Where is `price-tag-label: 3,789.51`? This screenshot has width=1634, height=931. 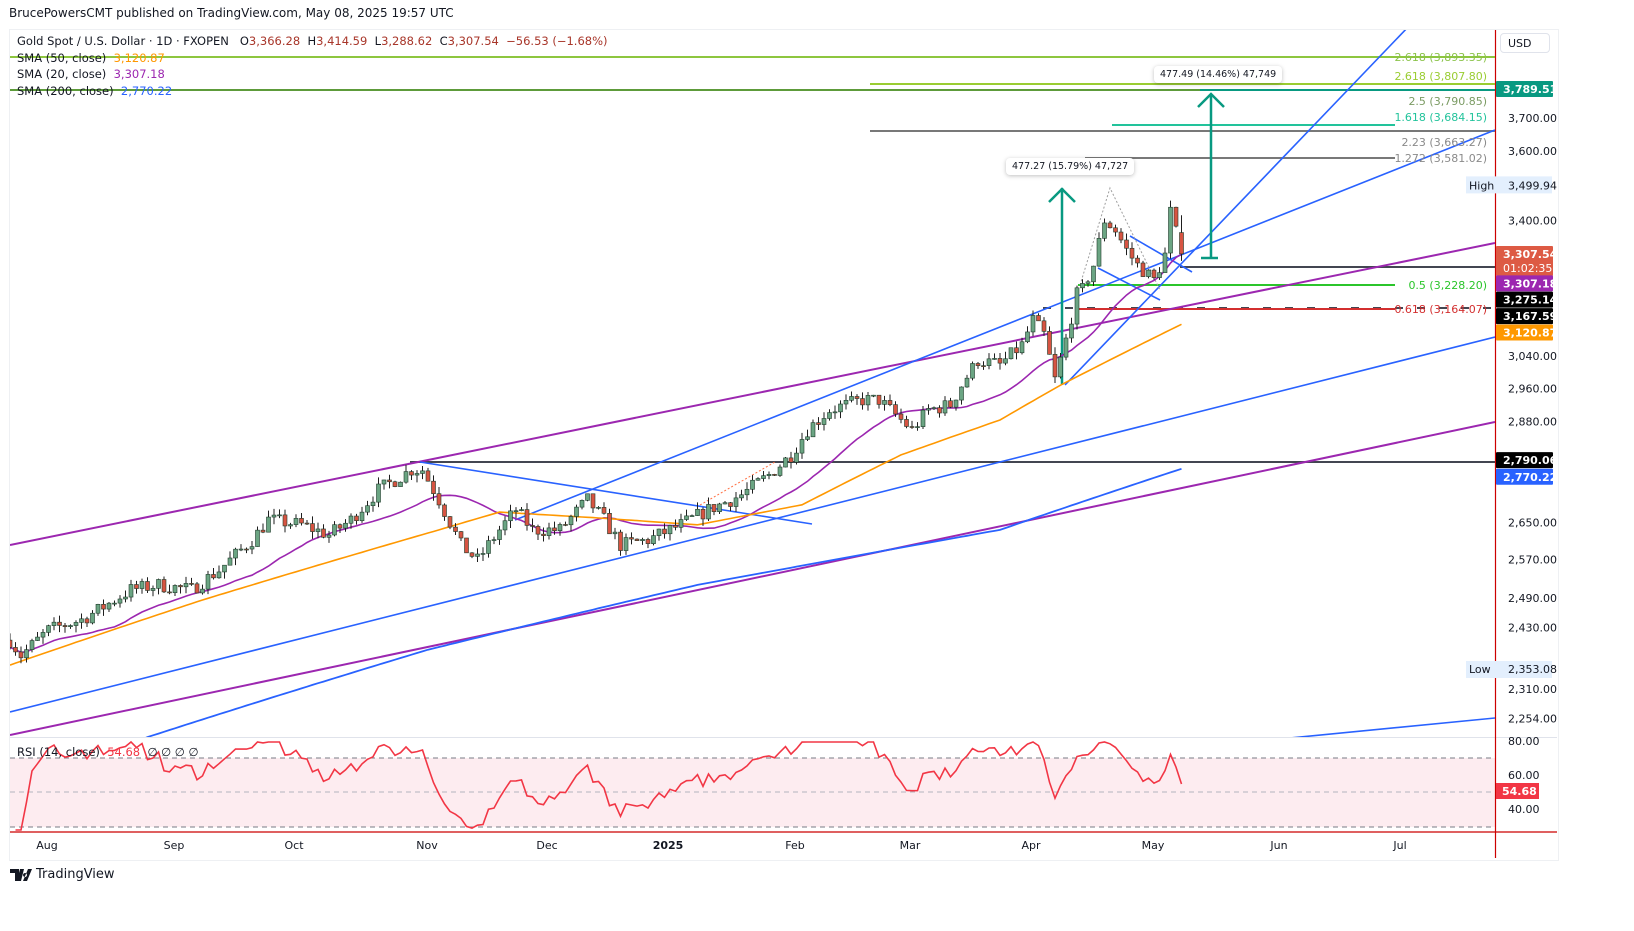 price-tag-label: 3,789.51 is located at coordinates (1530, 89).